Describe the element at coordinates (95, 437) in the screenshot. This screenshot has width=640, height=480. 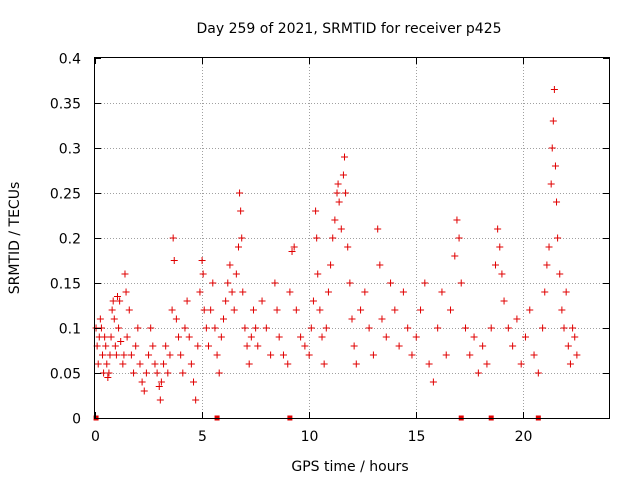
I see `x-tick-label: 0` at that location.